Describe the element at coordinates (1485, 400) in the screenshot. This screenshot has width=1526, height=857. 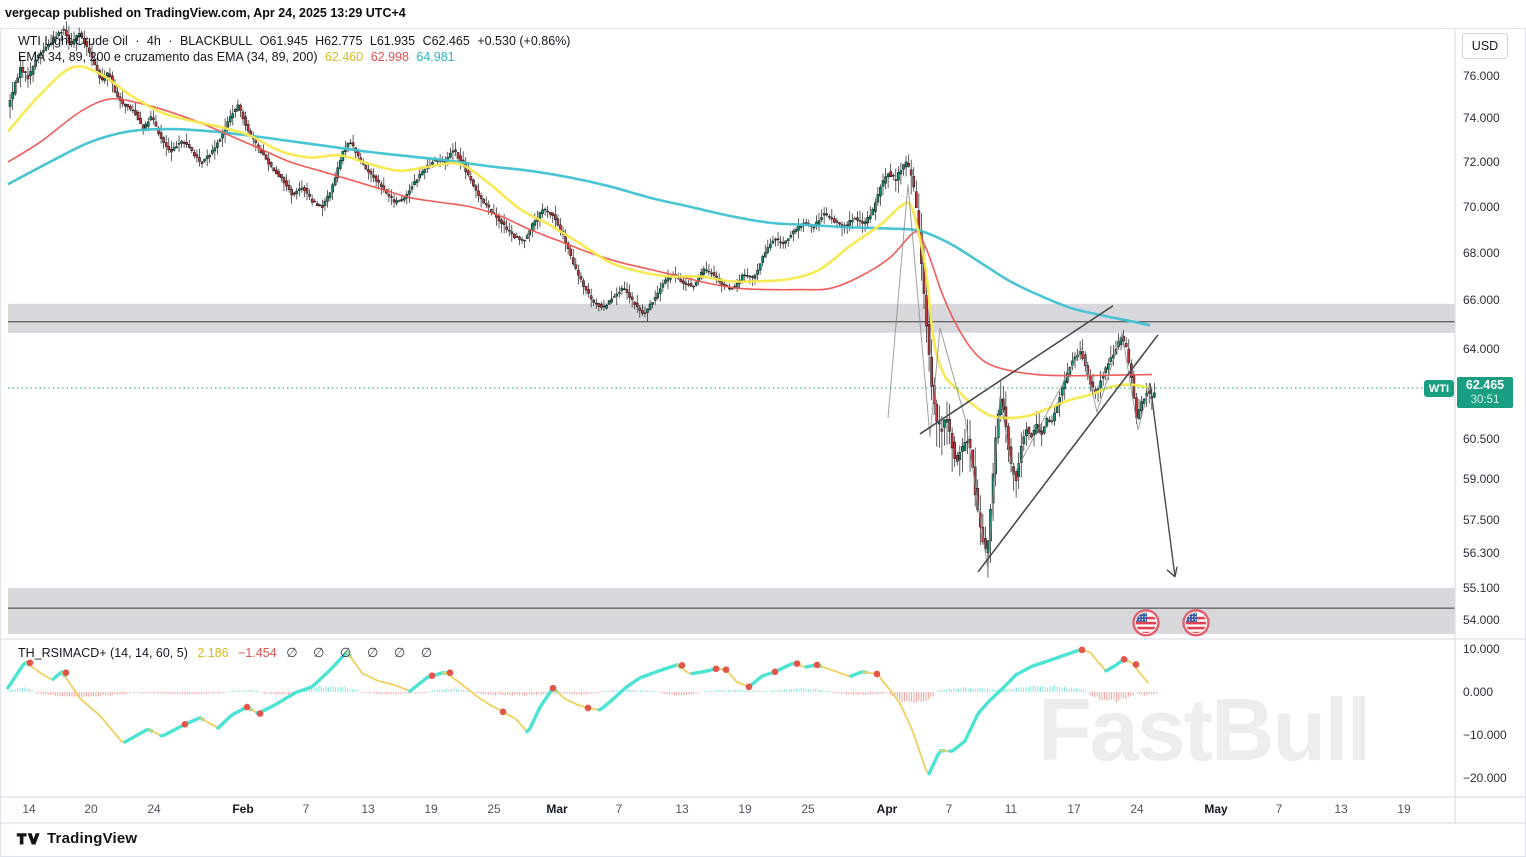
I see `bar-countdown: 30:51` at that location.